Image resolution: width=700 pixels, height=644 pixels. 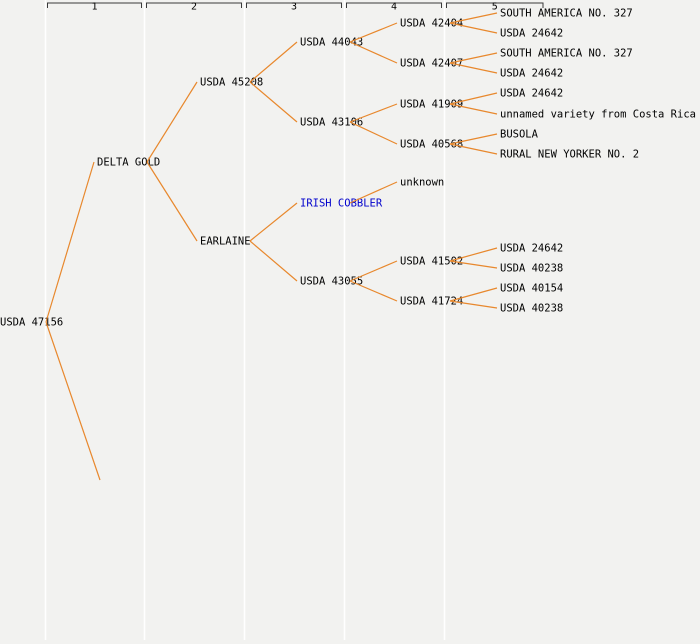 I want to click on pedigree-edge-earlaine-irishcobbler, so click(x=273, y=222).